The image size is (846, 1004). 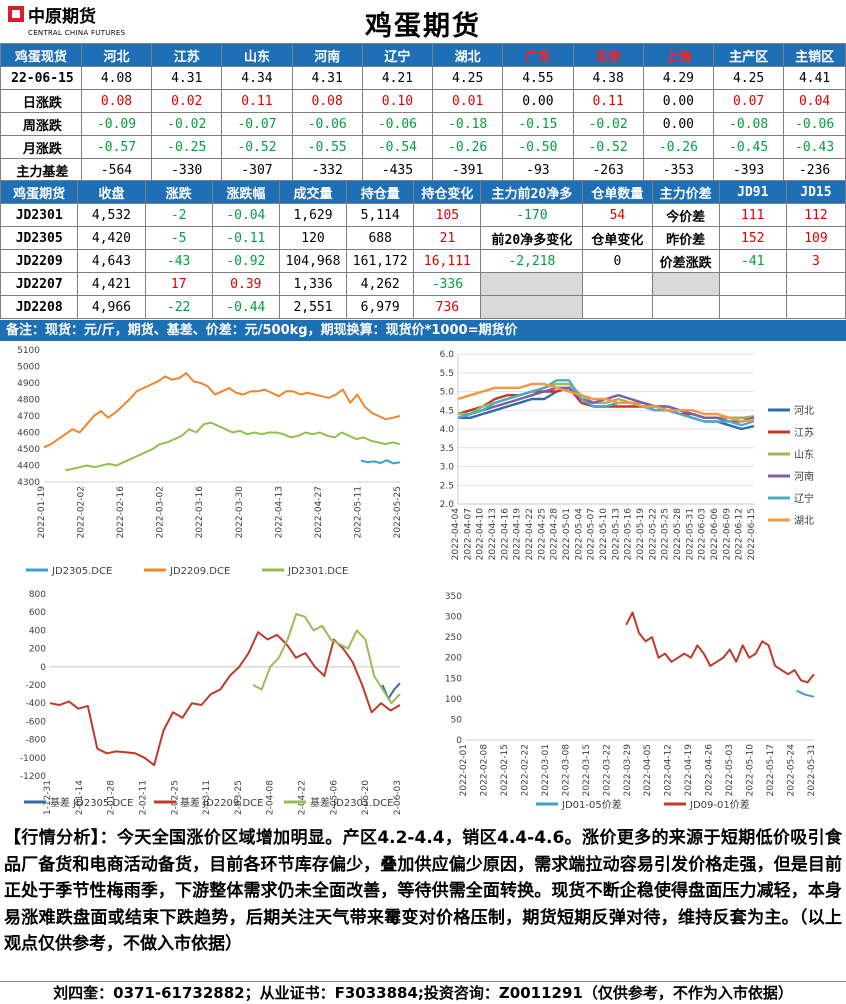 I want to click on y-tick-label: 6.0, so click(x=447, y=355).